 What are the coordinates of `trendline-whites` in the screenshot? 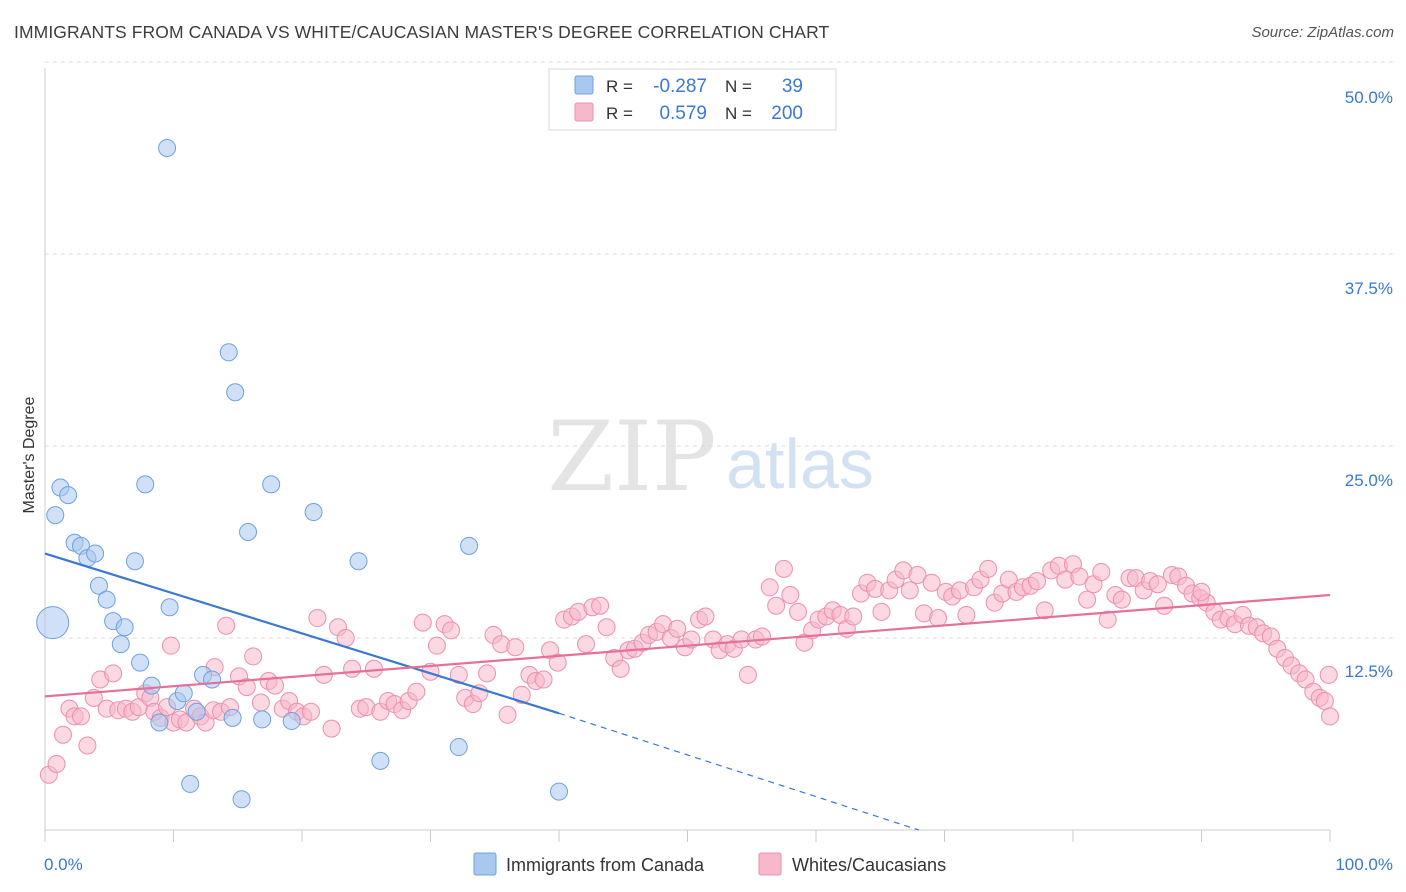 It's located at (687, 645).